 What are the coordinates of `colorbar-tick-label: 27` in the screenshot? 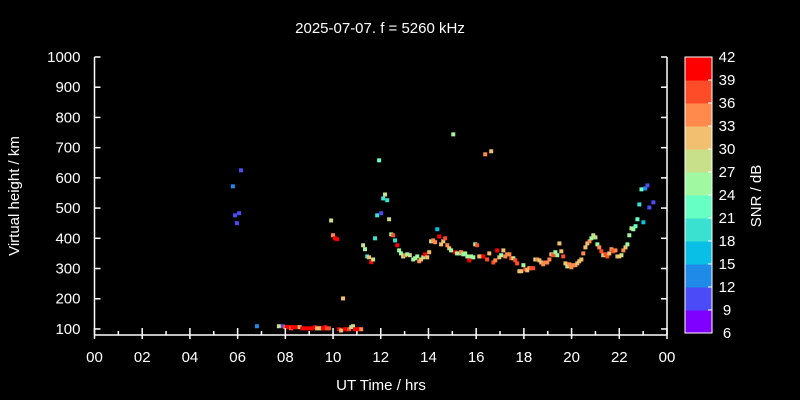 It's located at (727, 172).